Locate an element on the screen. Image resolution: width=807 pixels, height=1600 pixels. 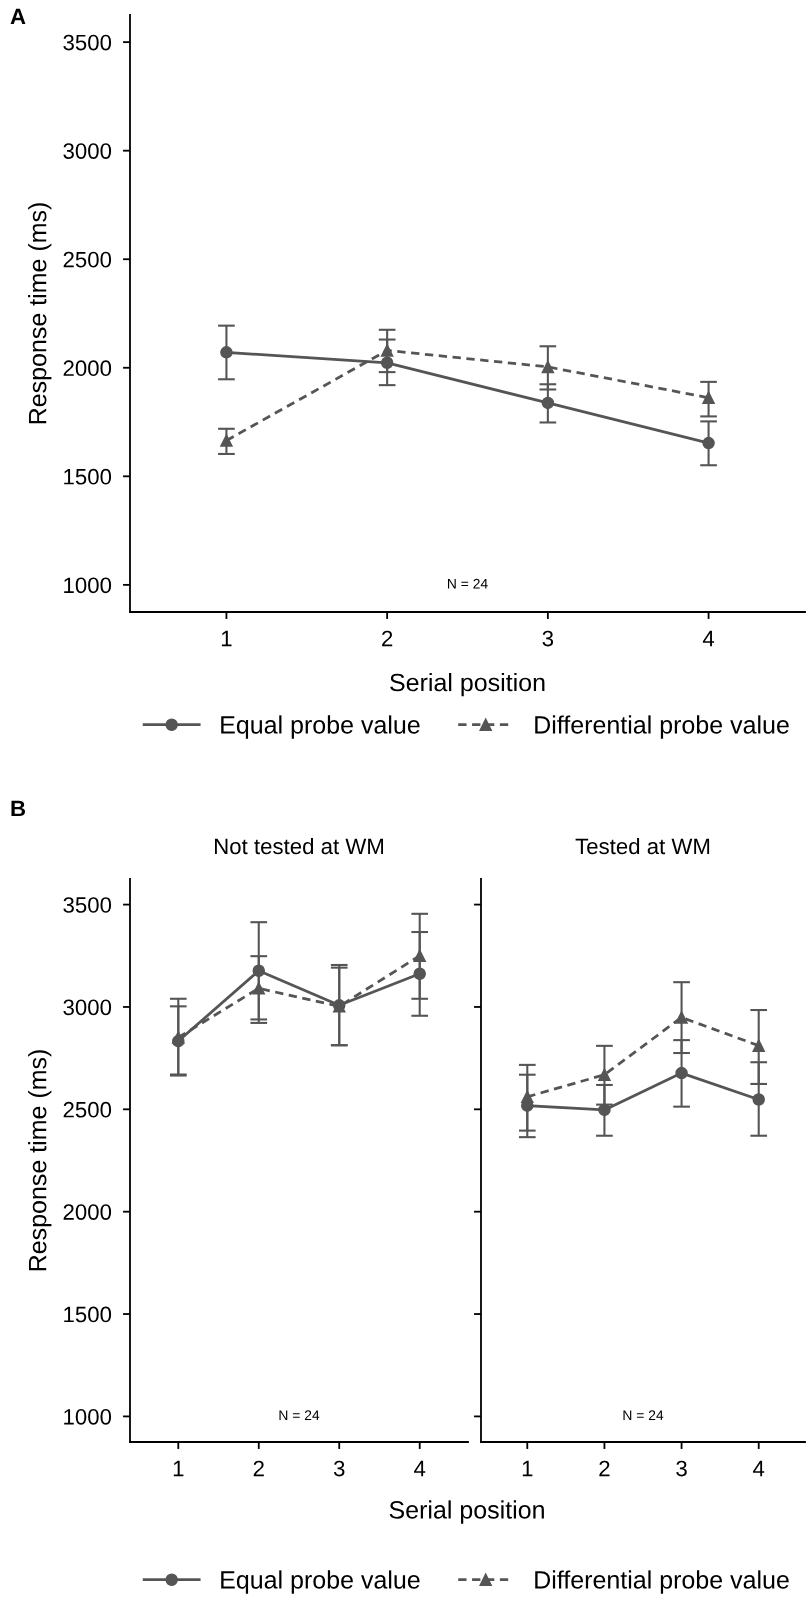
chart-title: Tested at WM is located at coordinates (642, 846).